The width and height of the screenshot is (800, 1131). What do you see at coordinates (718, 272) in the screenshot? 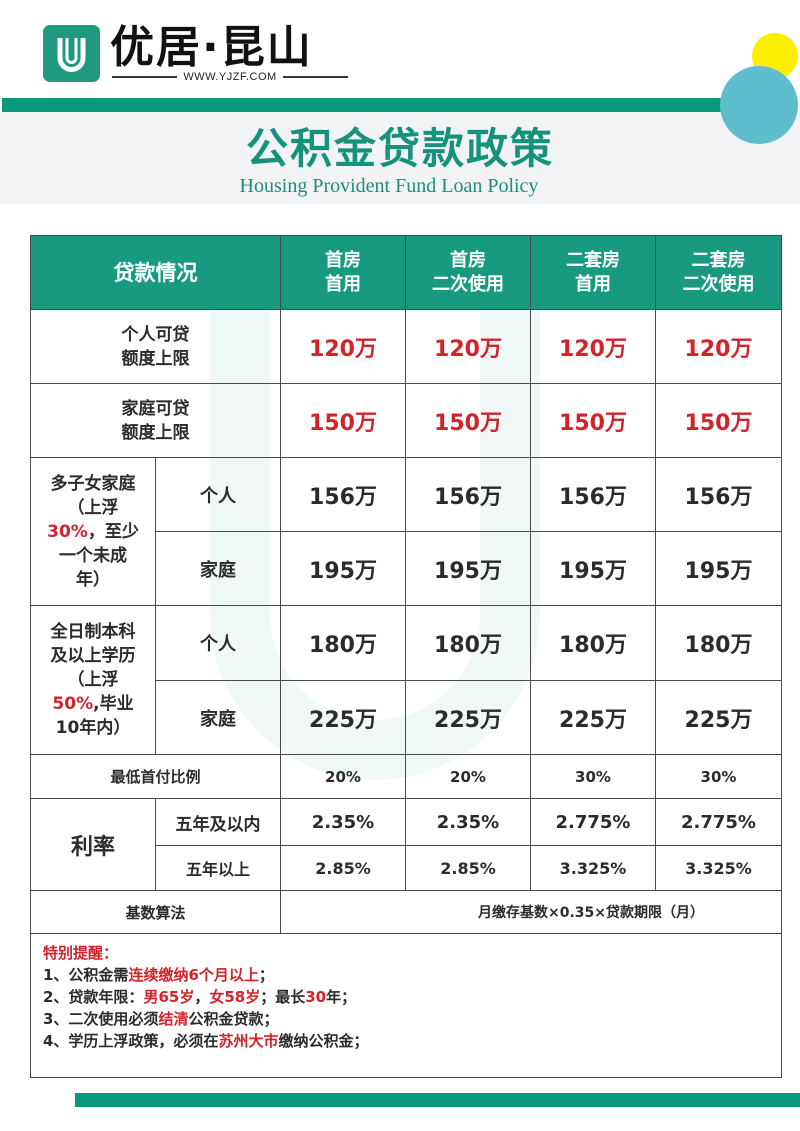
I see `header-col-4: 二套房 二次使用` at bounding box center [718, 272].